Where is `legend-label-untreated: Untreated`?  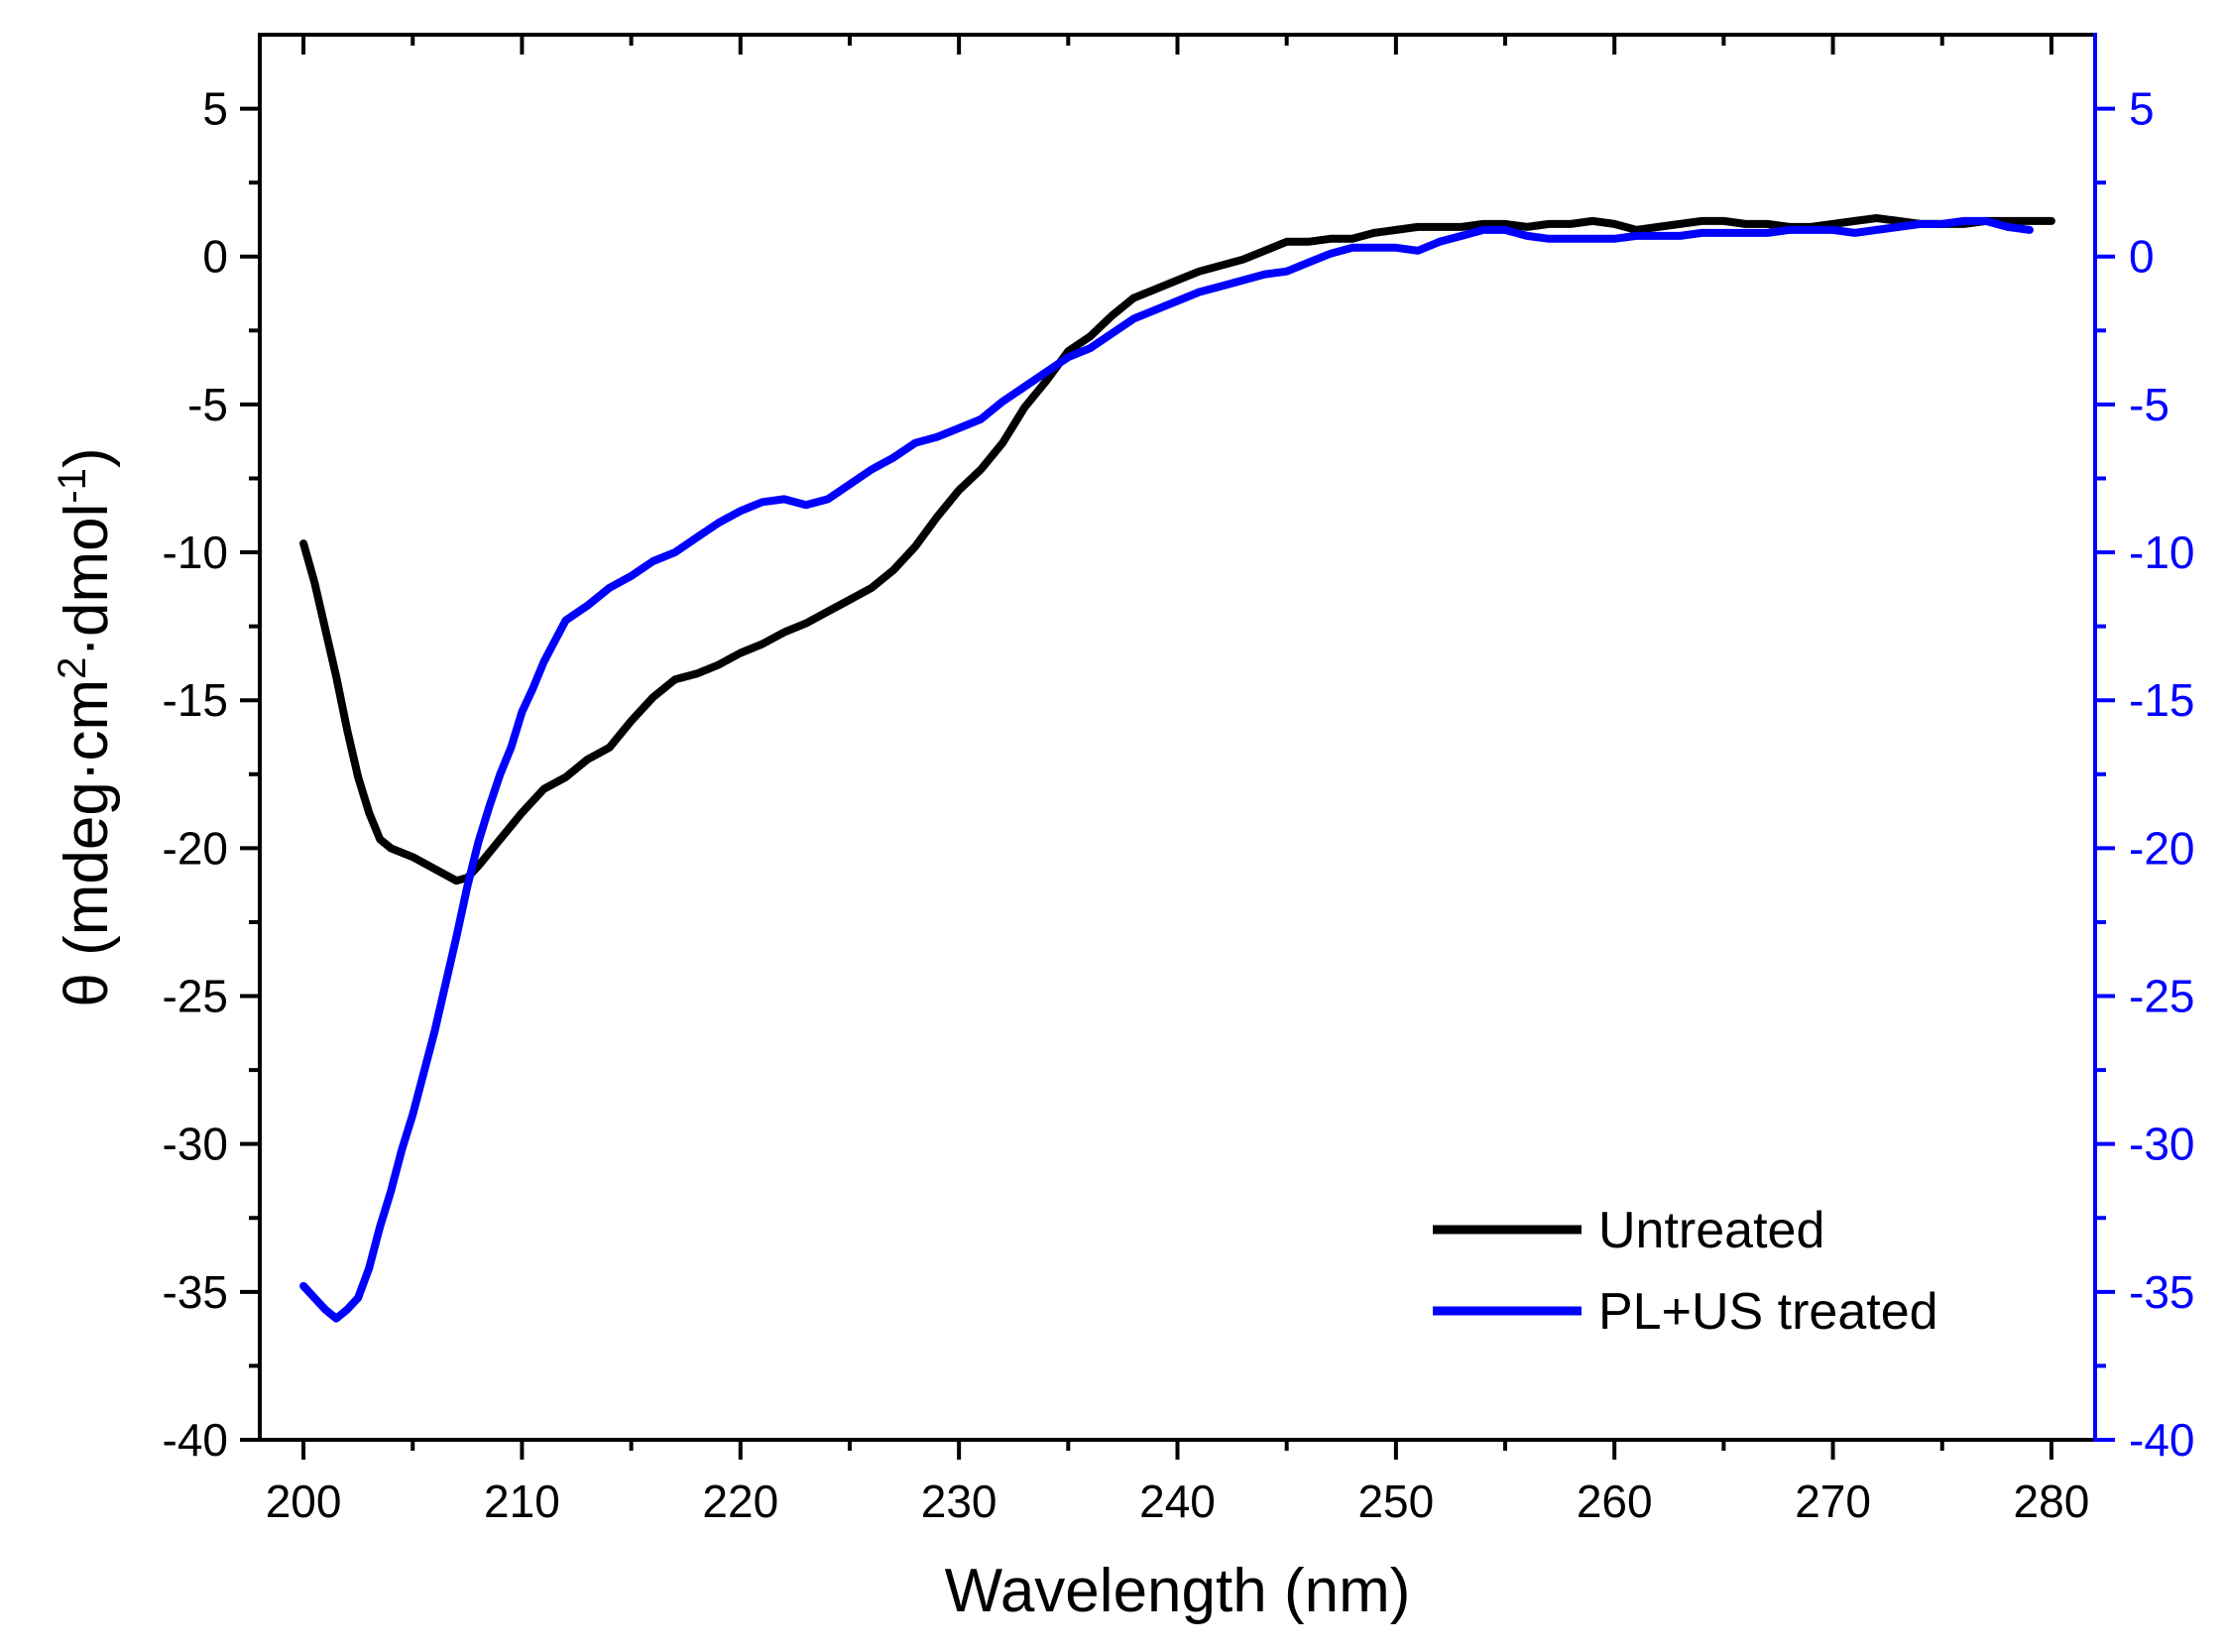
legend-label-untreated: Untreated is located at coordinates (1711, 1230).